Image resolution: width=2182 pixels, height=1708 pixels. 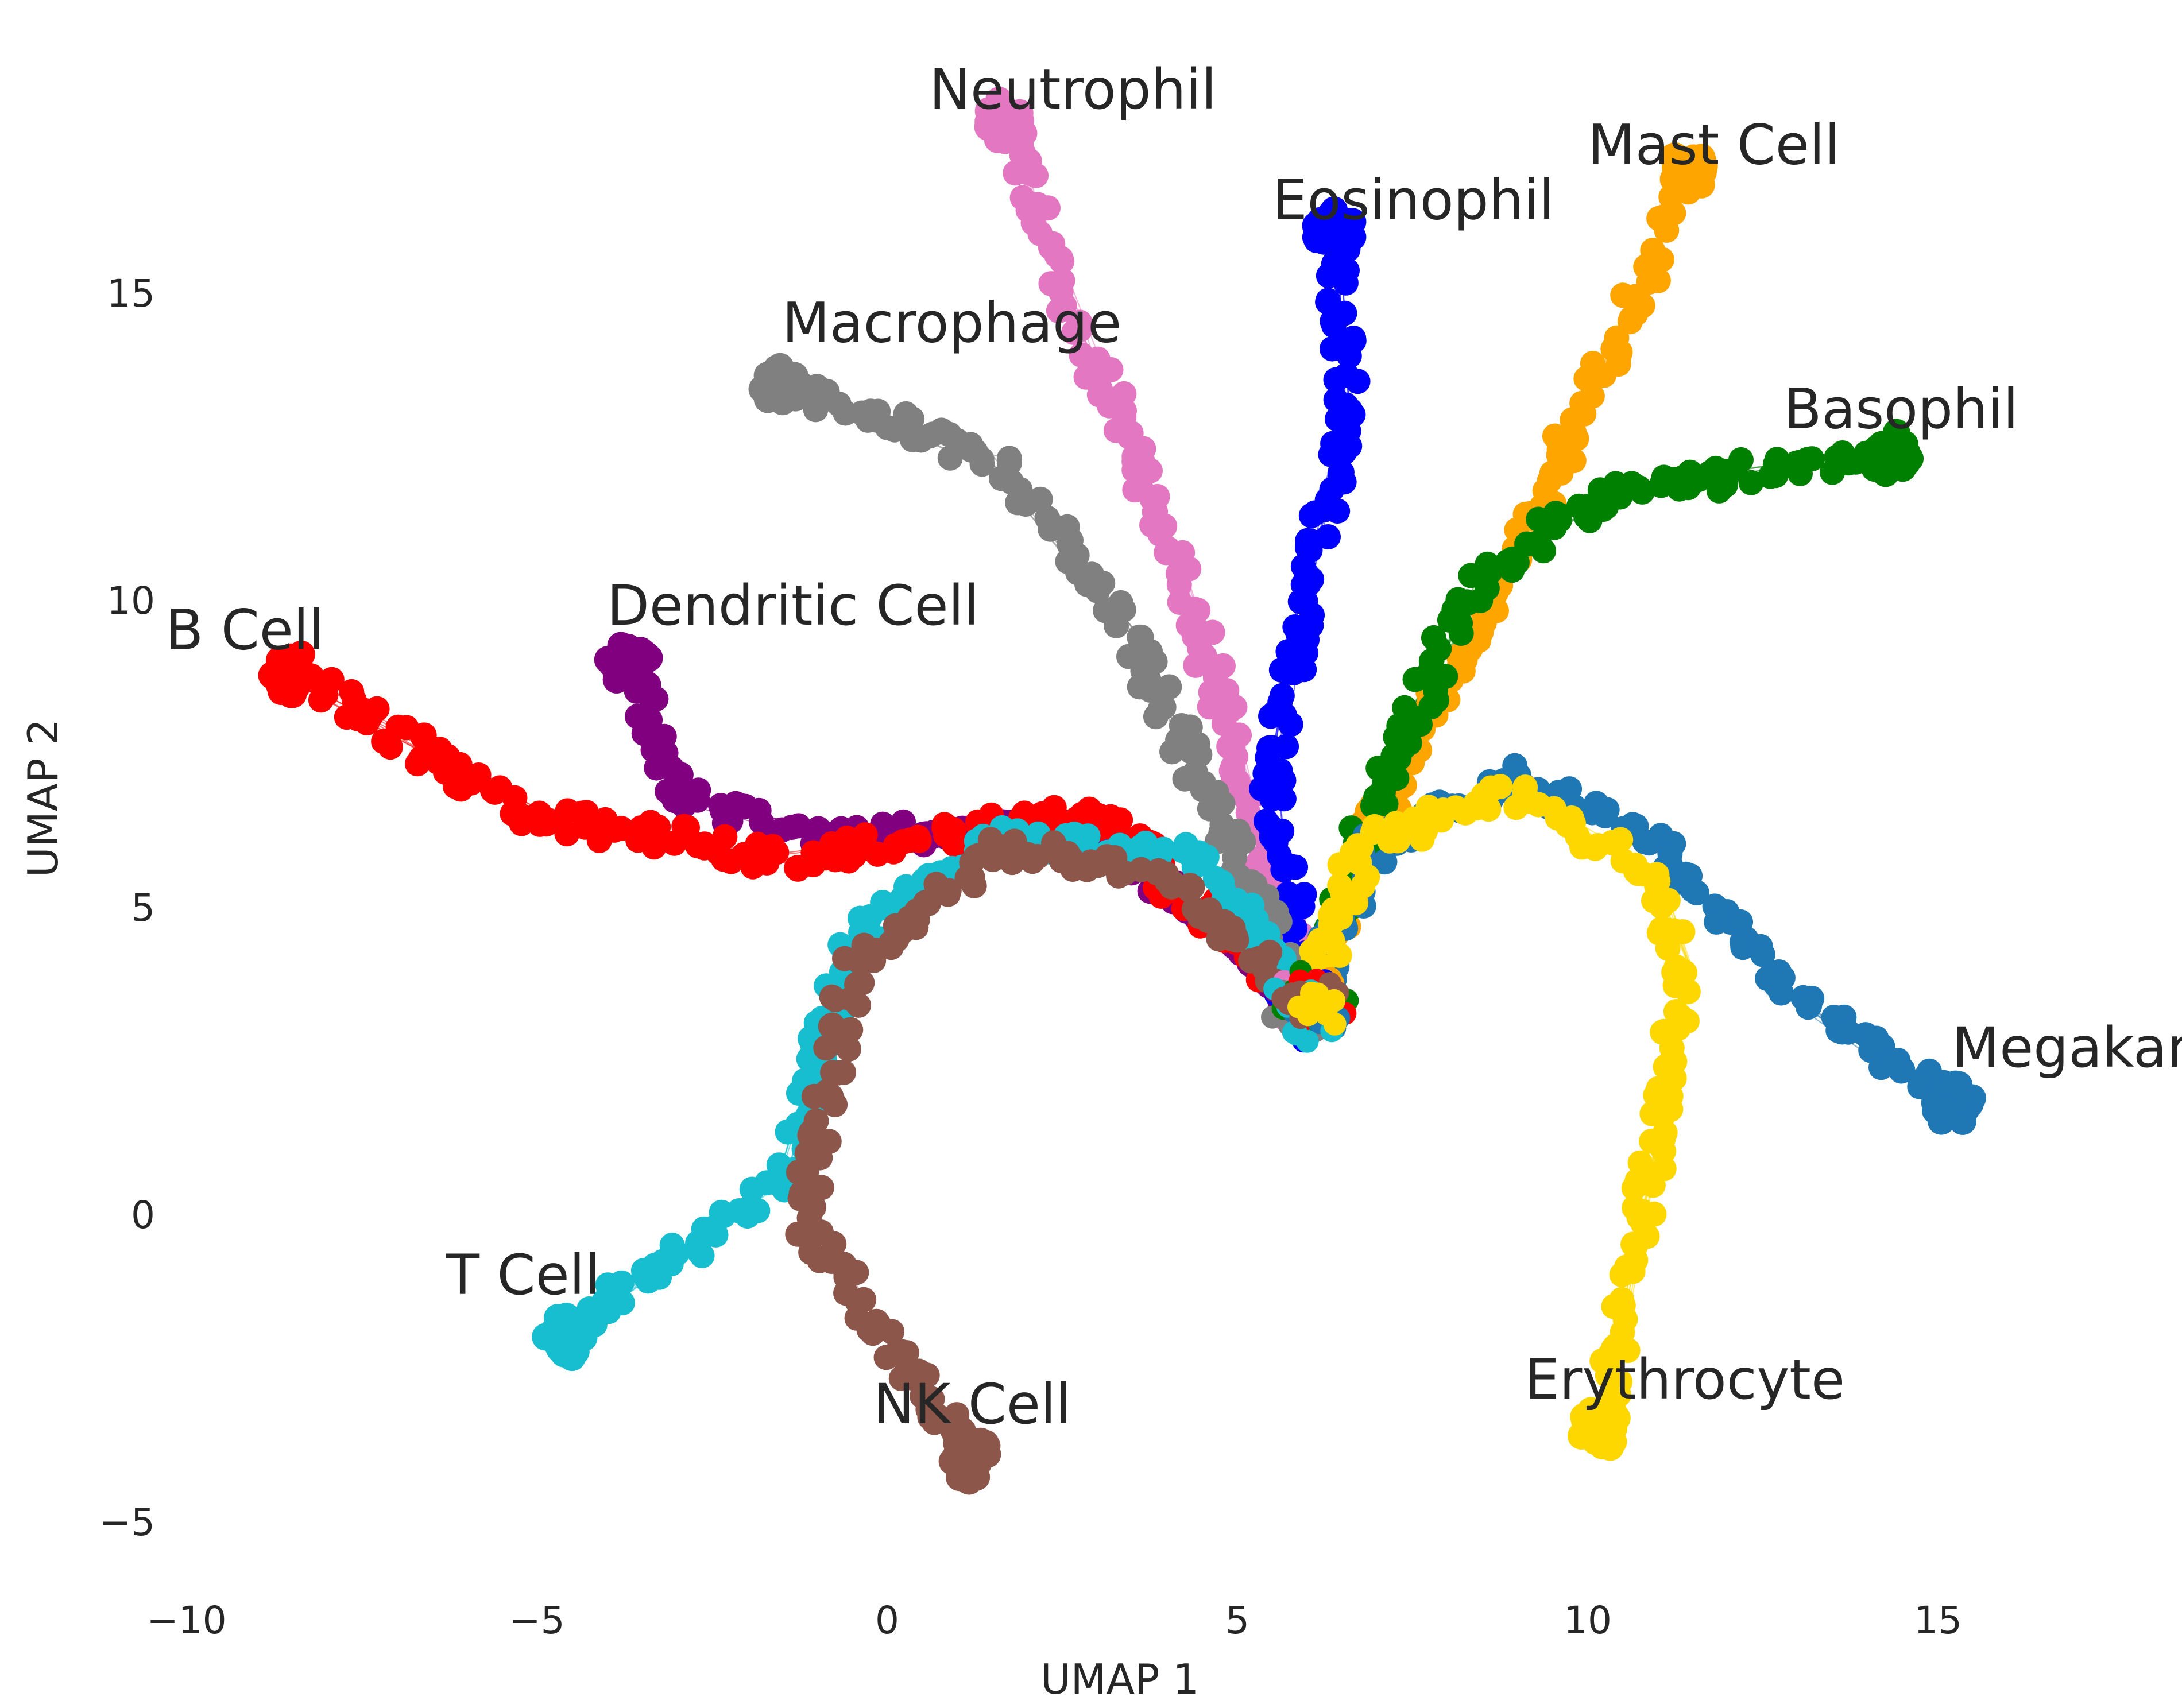 I want to click on x-tick-label: −5, so click(x=537, y=1621).